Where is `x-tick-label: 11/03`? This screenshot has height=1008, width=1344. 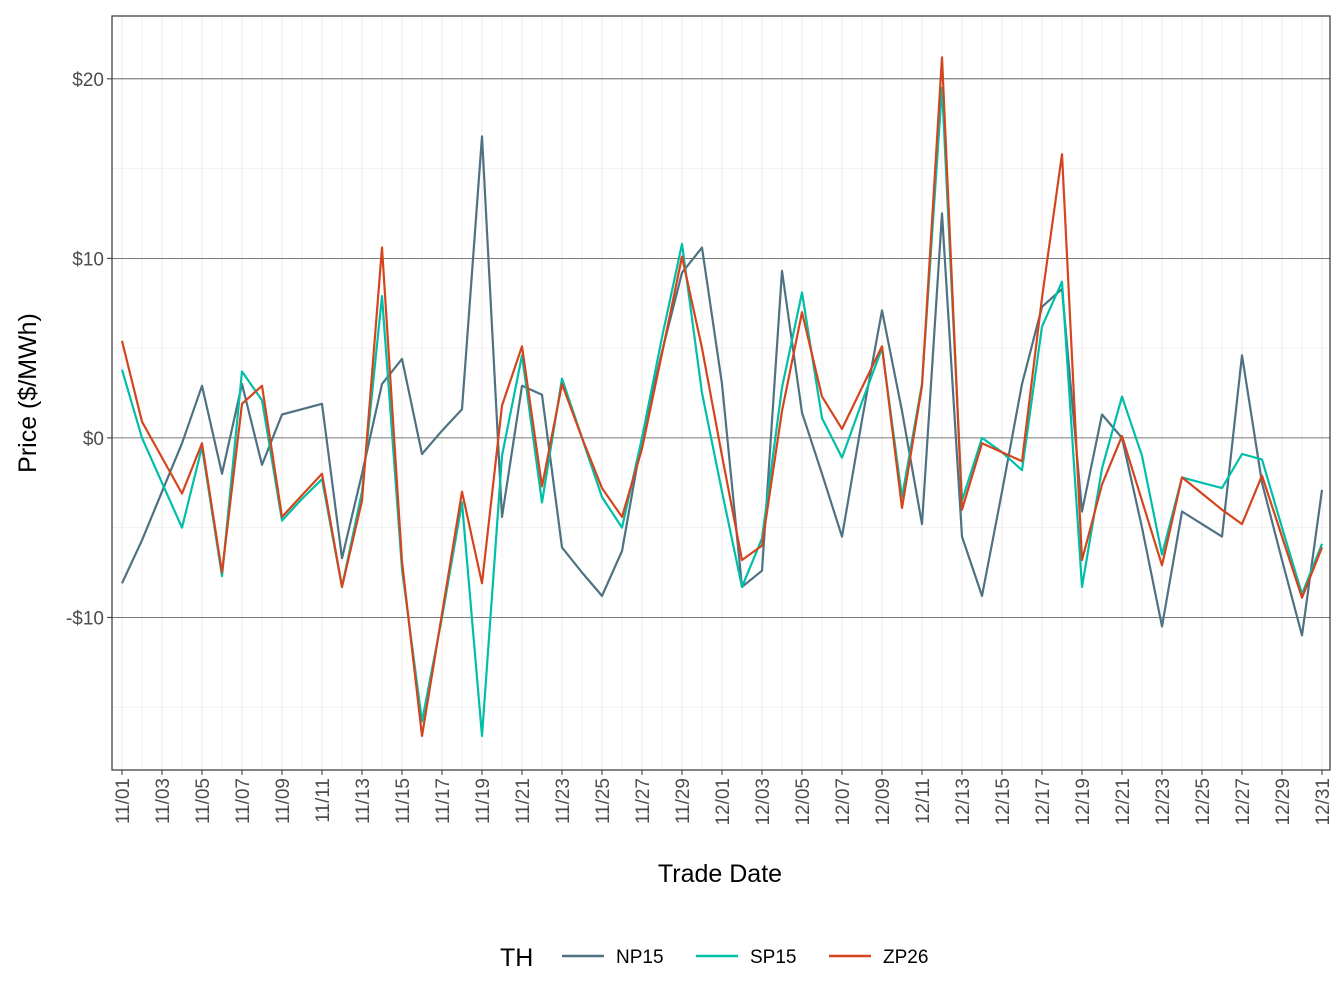
x-tick-label: 11/03 is located at coordinates (163, 801).